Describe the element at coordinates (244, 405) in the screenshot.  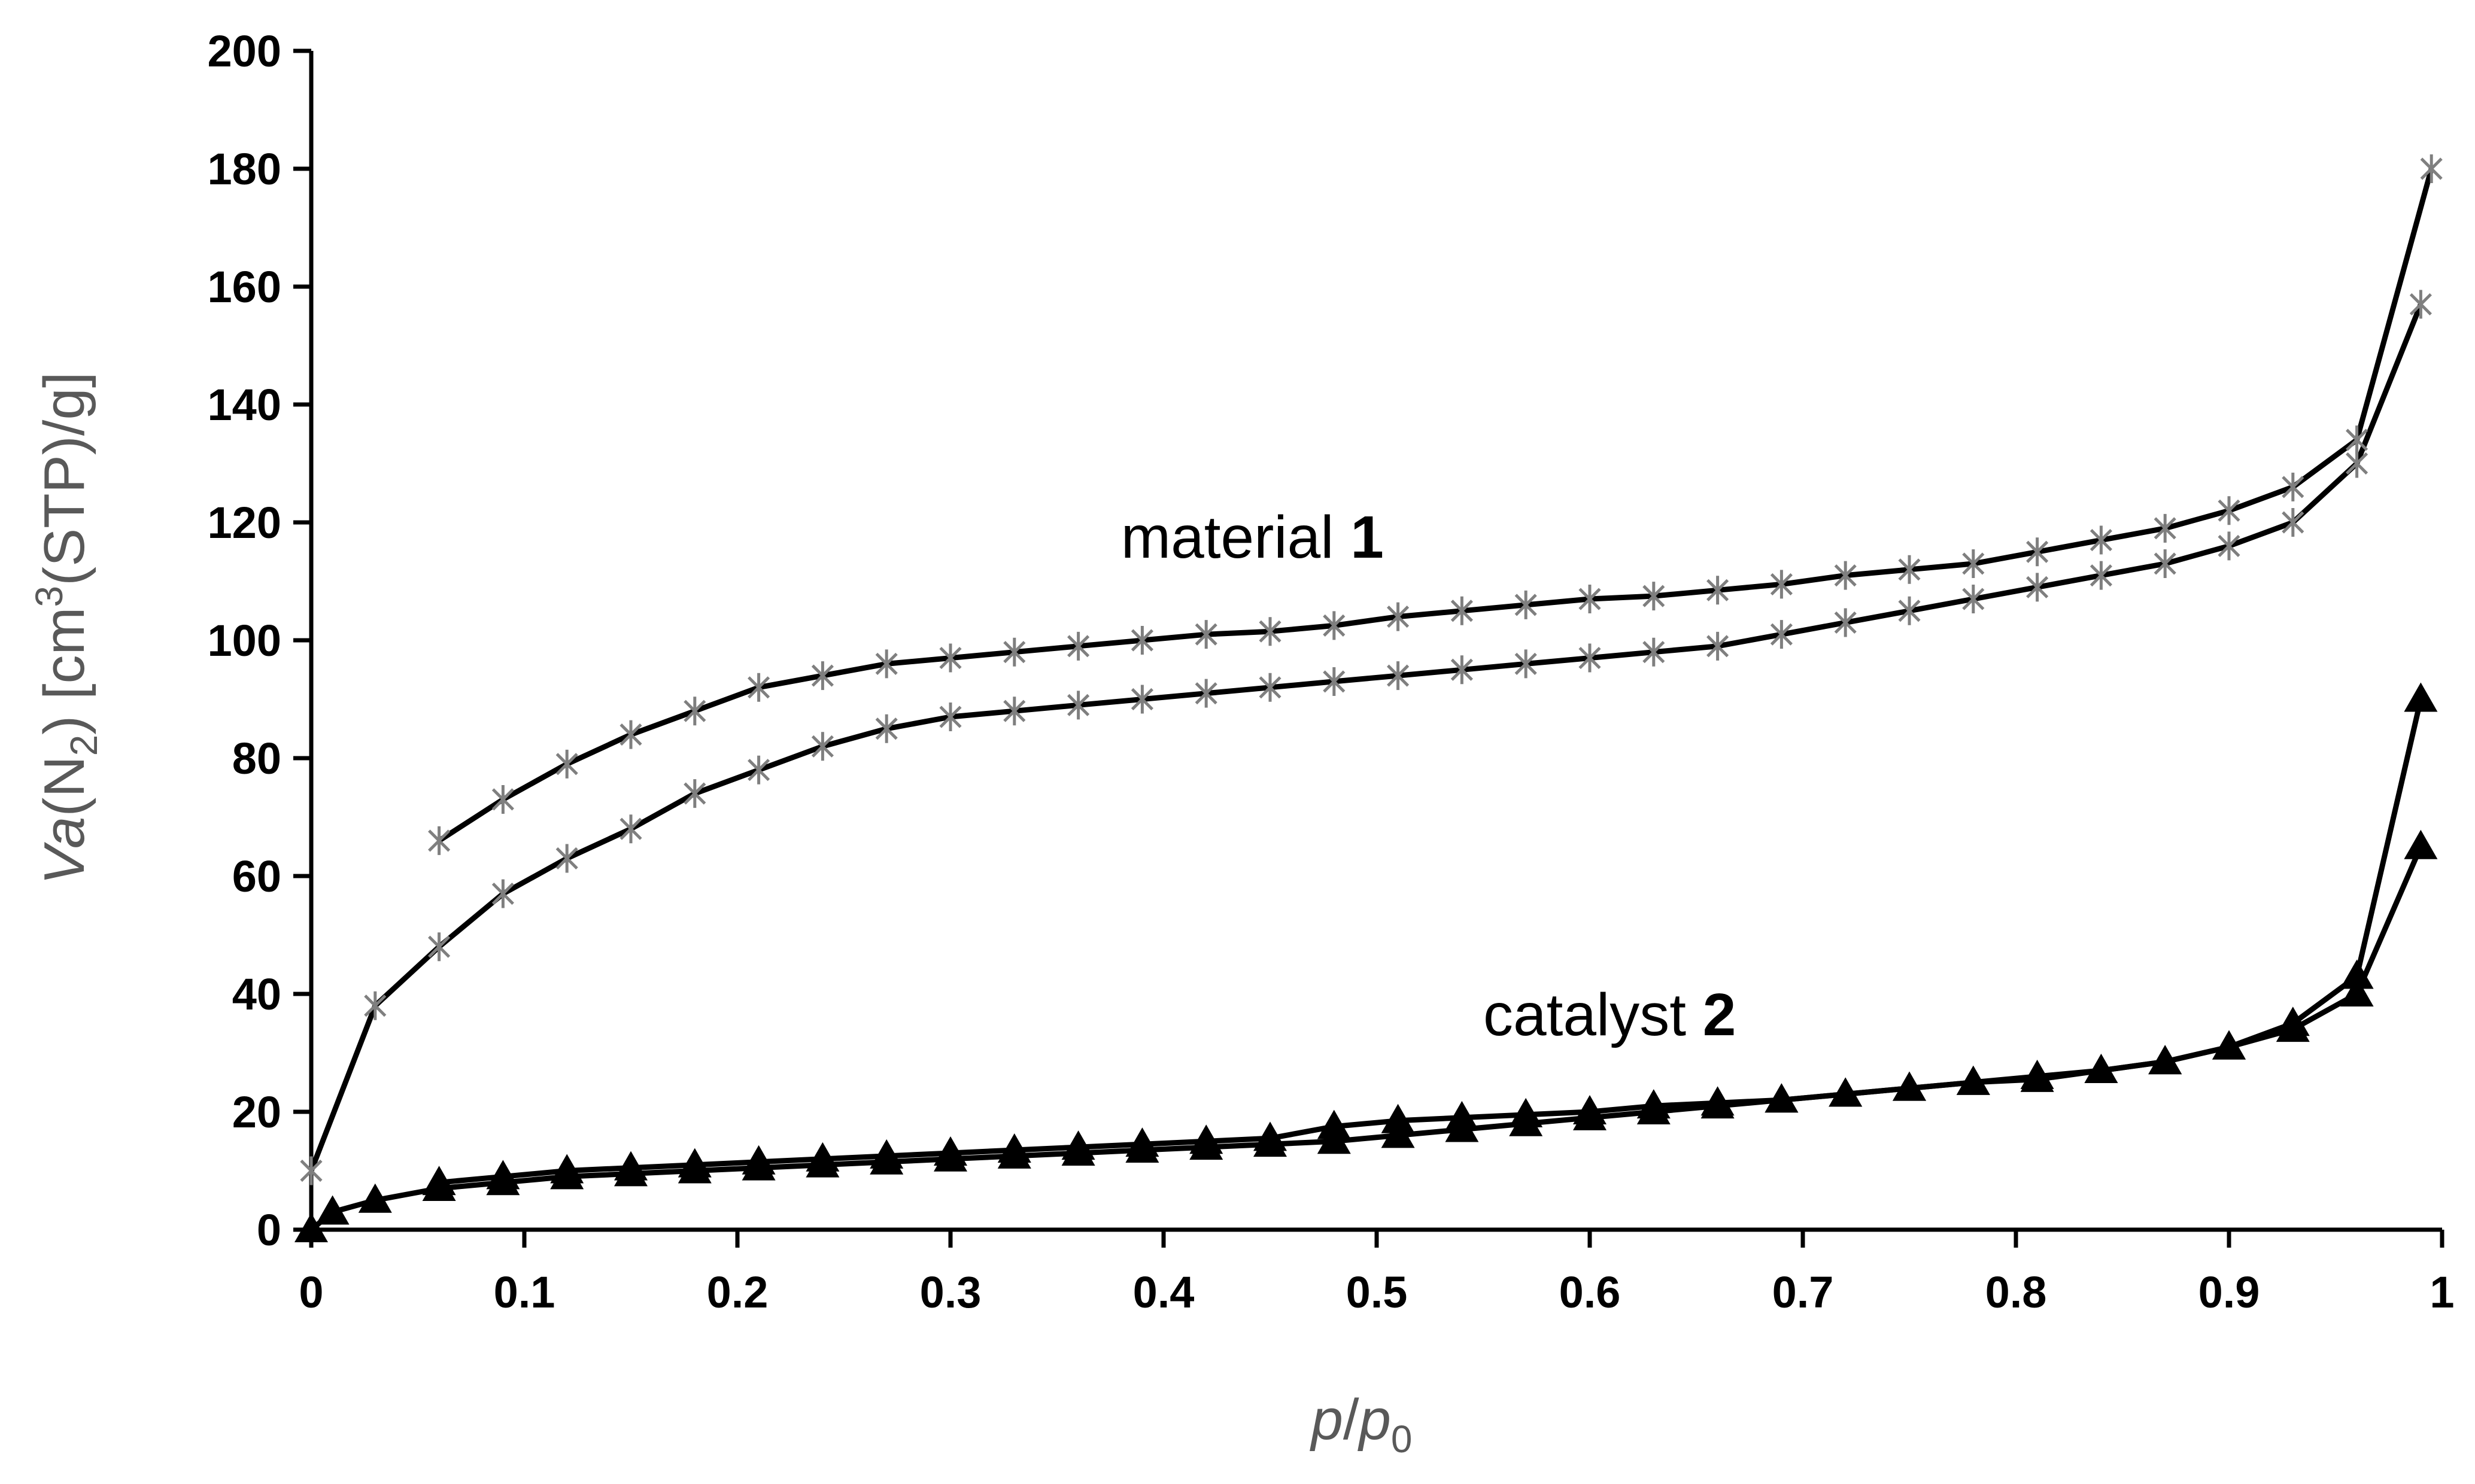
I see `y-tick-label: 140` at that location.